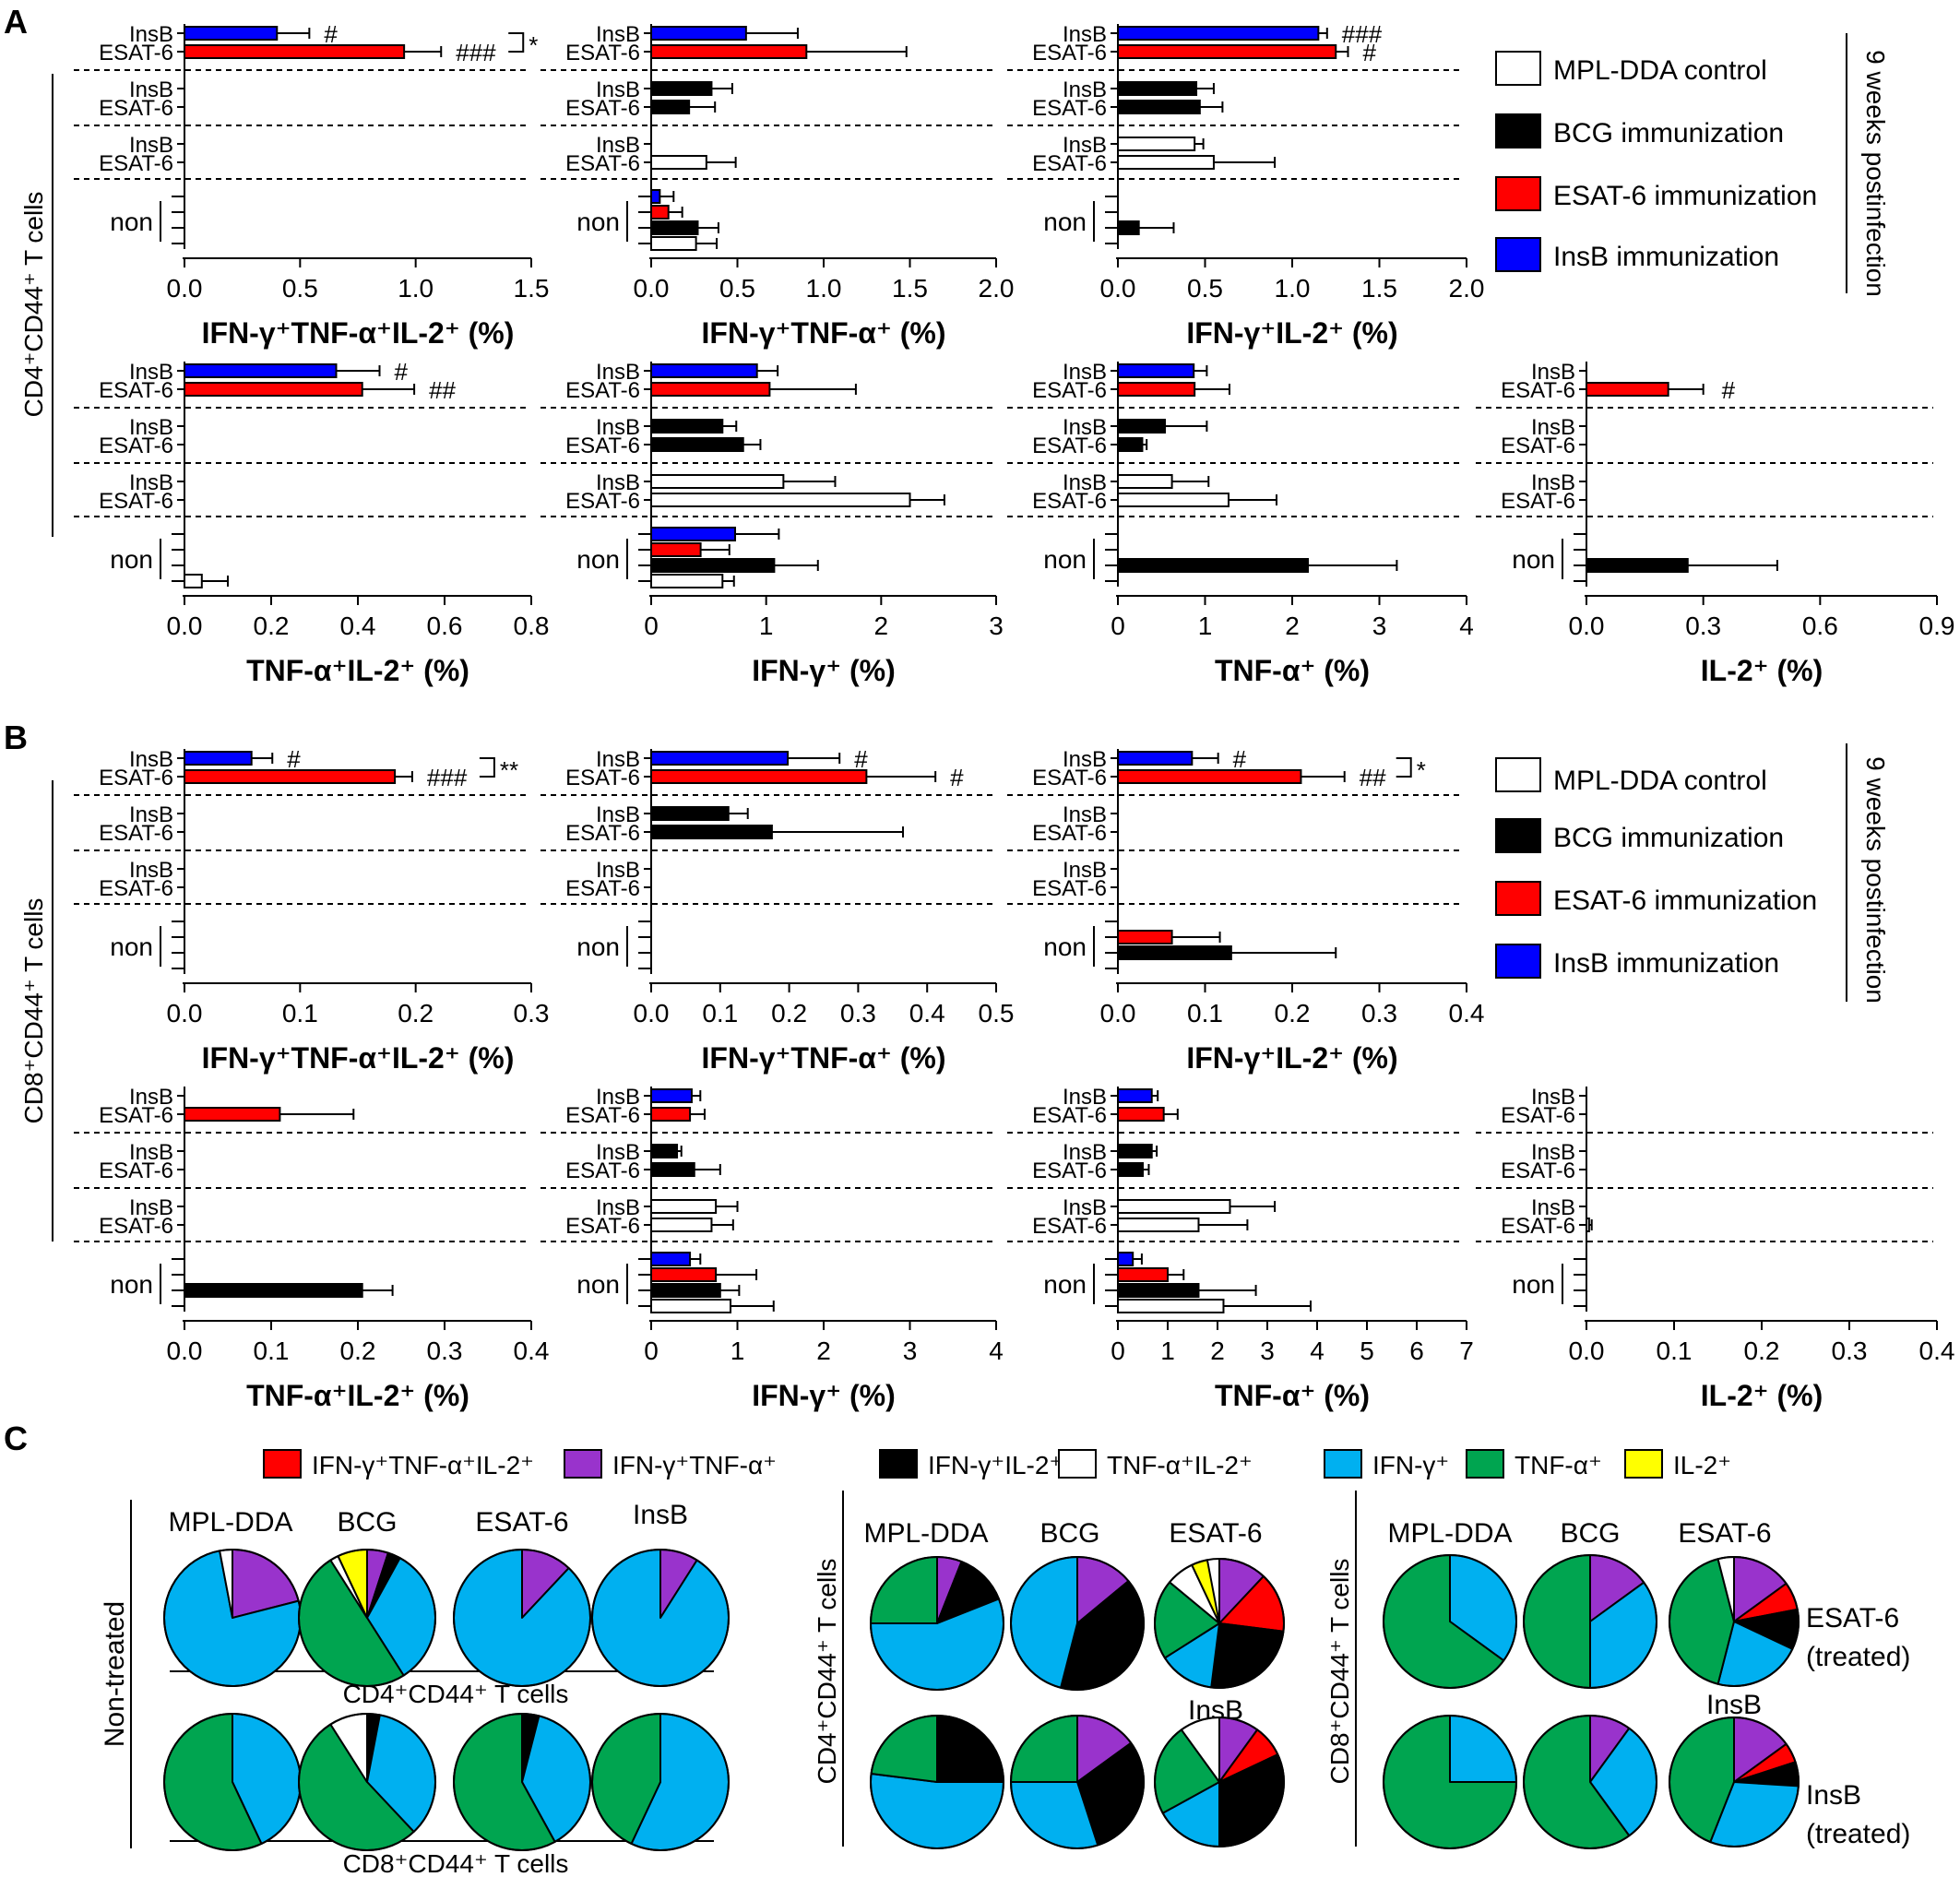 This screenshot has height=1877, width=1960. I want to click on x-axis-title: IFN-γ⁺IL-2⁺ (%), so click(1291, 1058).